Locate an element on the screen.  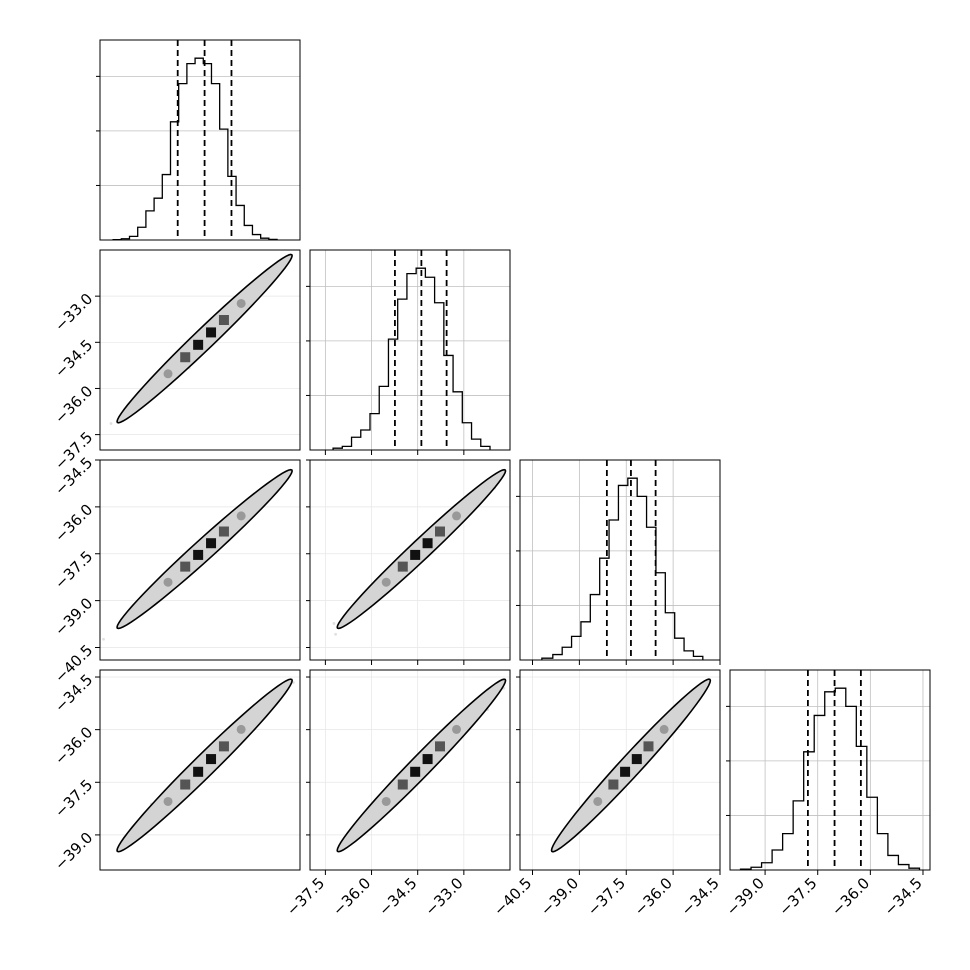
y-tick-label: −34.5 is located at coordinates (73, 358).